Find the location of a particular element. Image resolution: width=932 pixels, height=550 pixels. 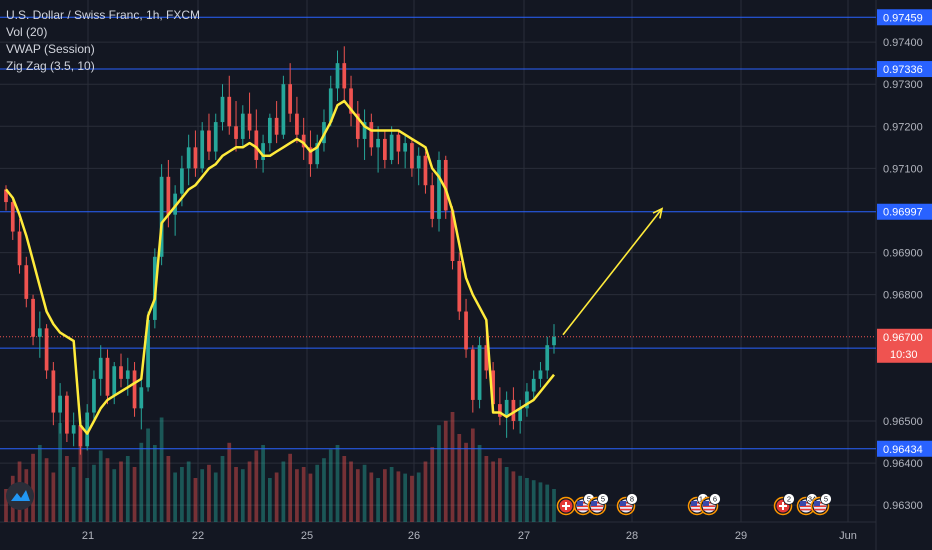

time-tick-label: Jun is located at coordinates (848, 536).